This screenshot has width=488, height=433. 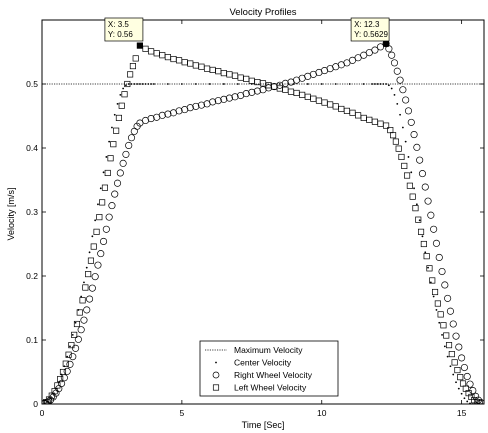 I want to click on y-axis-label: Velocity [m/s], so click(x=11, y=213).